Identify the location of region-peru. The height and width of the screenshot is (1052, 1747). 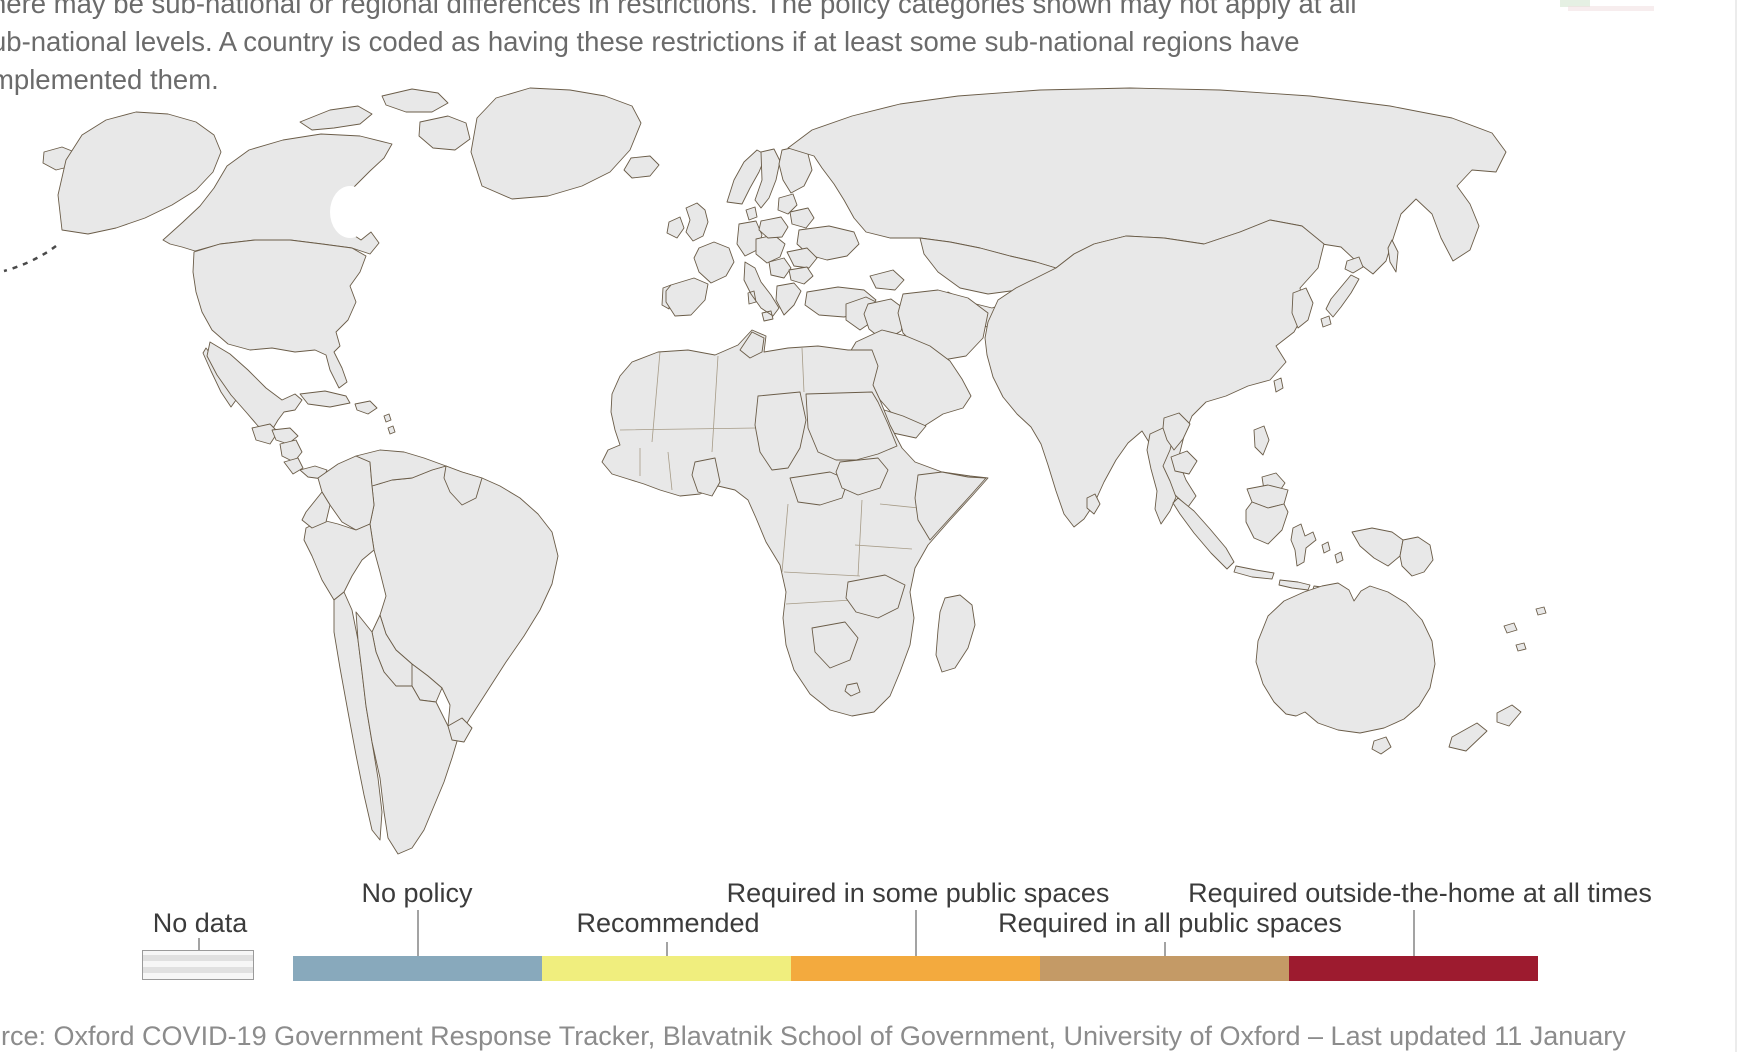
(339, 560).